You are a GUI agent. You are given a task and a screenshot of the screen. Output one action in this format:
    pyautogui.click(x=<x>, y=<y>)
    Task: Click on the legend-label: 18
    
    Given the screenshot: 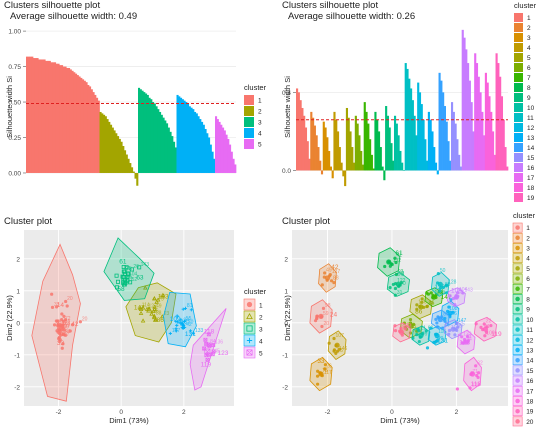 What is the action you would take?
    pyautogui.click(x=531, y=188)
    